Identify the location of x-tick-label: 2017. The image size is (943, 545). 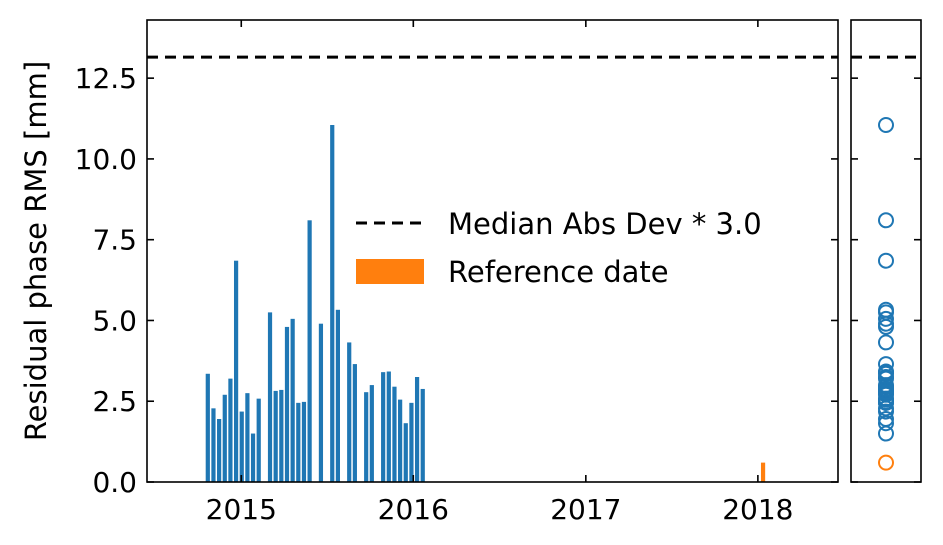
(585, 509).